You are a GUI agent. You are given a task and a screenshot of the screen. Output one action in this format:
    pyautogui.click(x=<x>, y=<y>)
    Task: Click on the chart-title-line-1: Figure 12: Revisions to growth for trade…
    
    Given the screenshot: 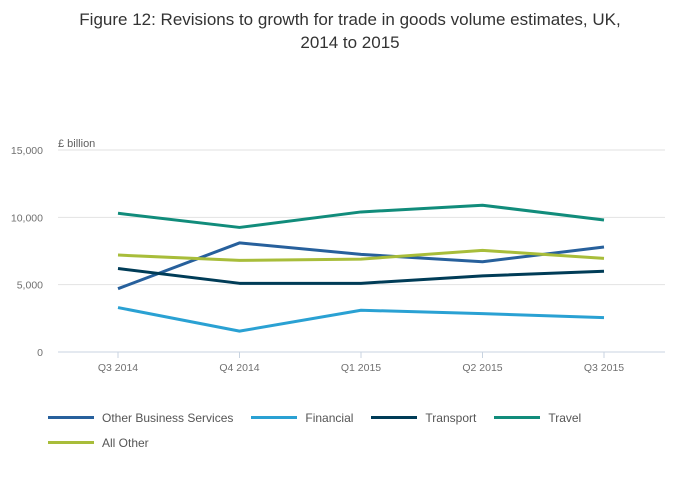 What is the action you would take?
    pyautogui.click(x=350, y=19)
    